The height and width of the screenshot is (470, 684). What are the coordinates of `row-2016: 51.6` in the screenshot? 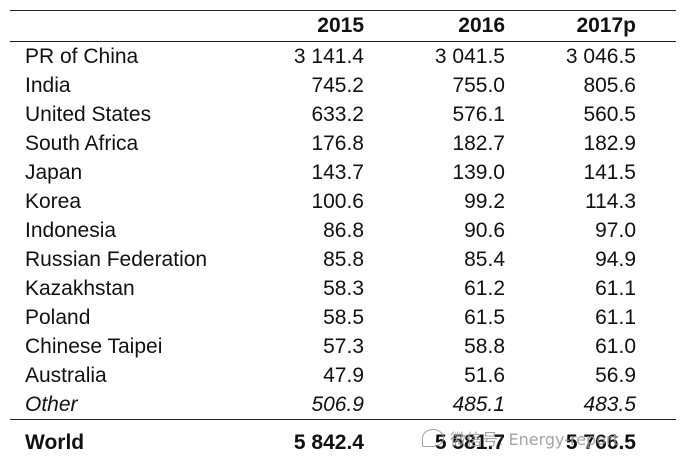 It's located at (484, 375).